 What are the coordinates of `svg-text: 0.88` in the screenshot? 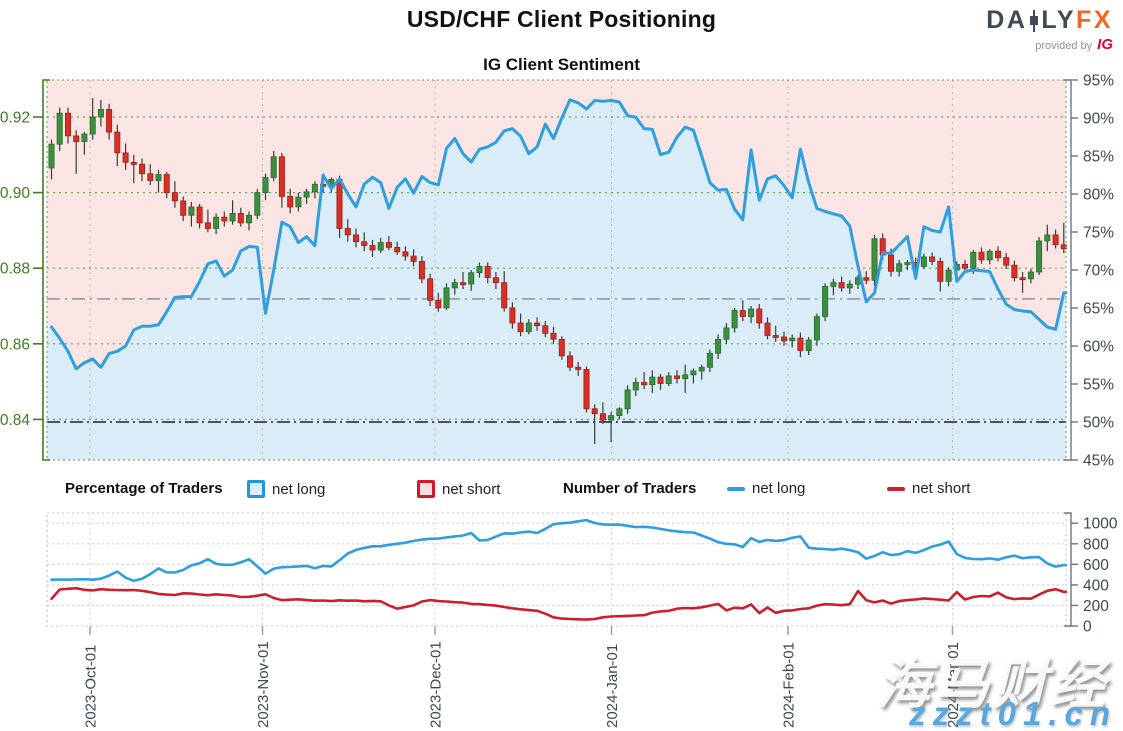 It's located at (15, 269).